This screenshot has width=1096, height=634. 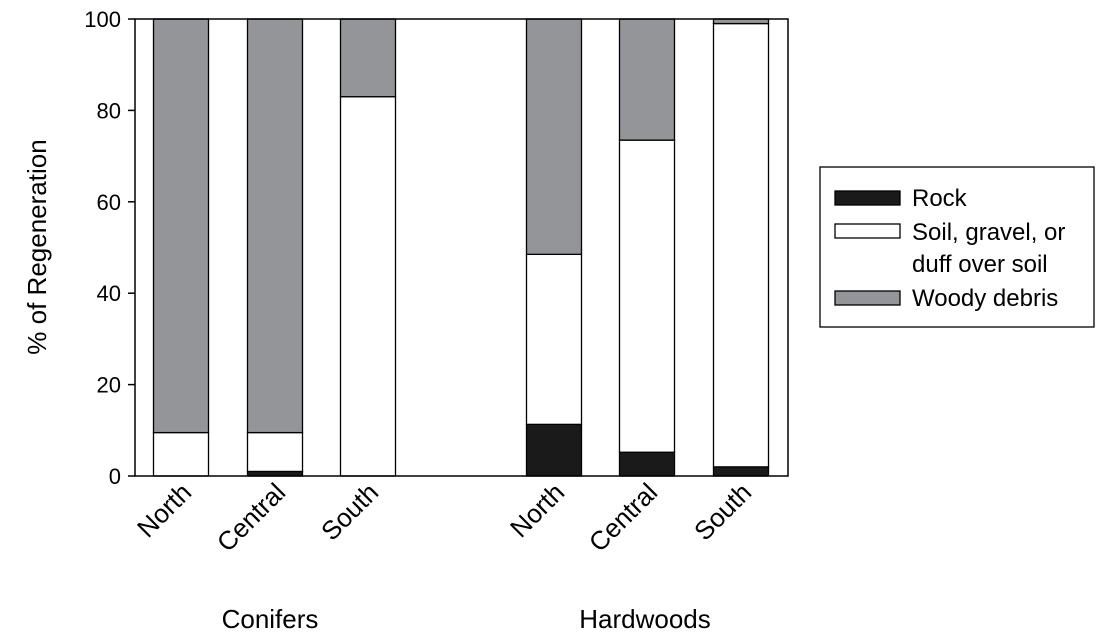 What do you see at coordinates (109, 202) in the screenshot?
I see `y-tick-label: 60` at bounding box center [109, 202].